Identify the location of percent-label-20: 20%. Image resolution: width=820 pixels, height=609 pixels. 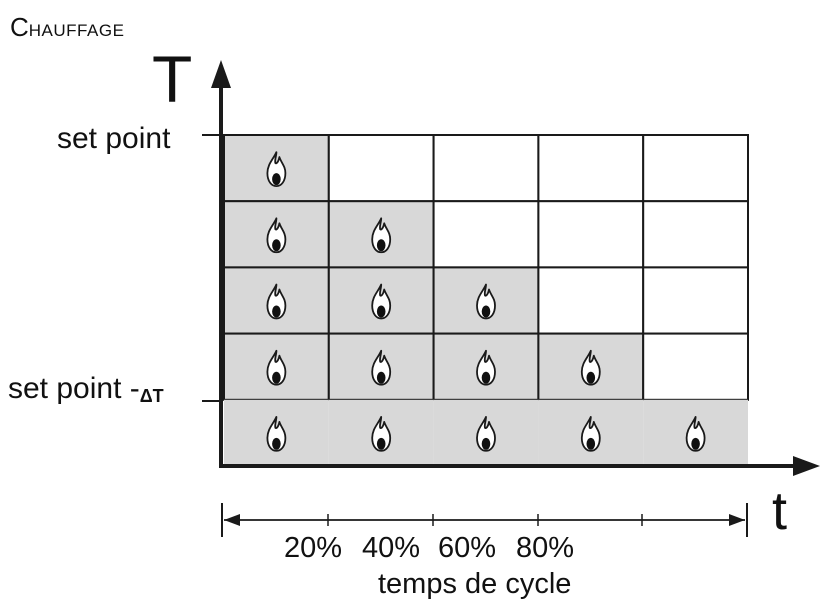
(313, 548).